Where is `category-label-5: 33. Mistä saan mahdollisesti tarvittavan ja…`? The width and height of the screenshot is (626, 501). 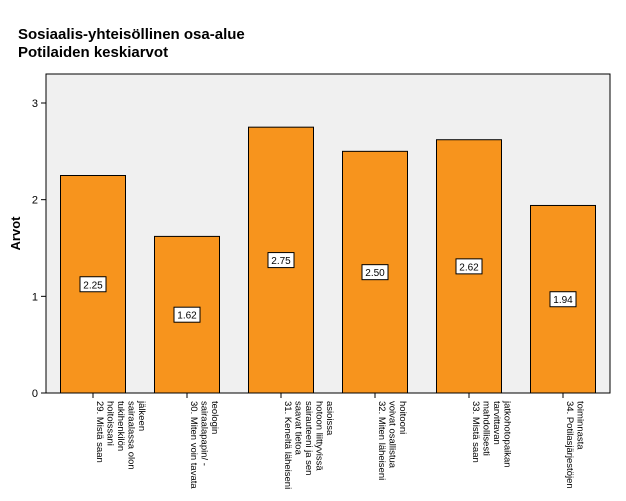 category-label-5: 33. Mistä saan mahdollisesti tarvittavan ja… is located at coordinates (491, 434).